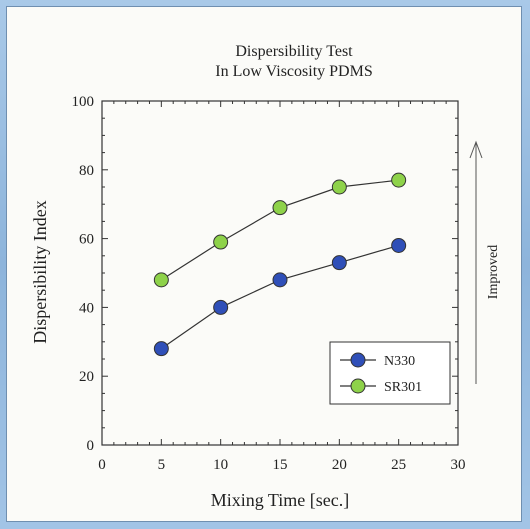  Describe the element at coordinates (398, 465) in the screenshot. I see `x-tick-label: 25` at that location.